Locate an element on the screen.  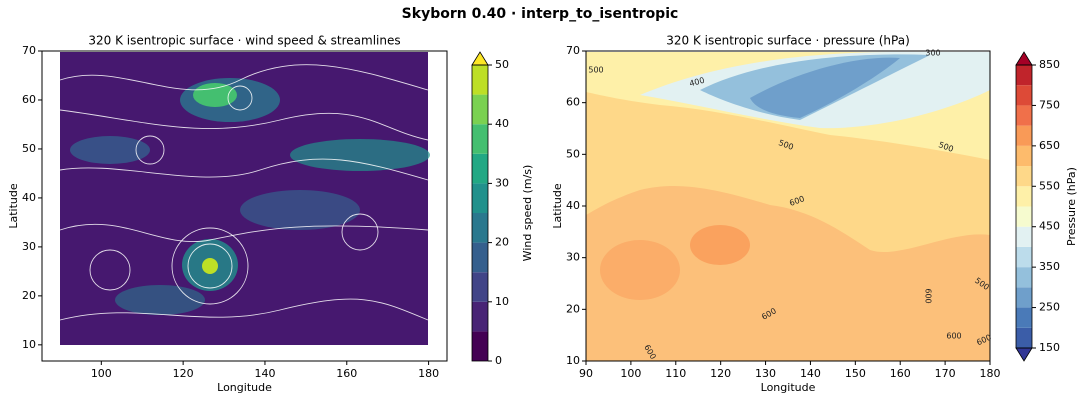
colorbar-tick-label: 20 is located at coordinates (502, 242).